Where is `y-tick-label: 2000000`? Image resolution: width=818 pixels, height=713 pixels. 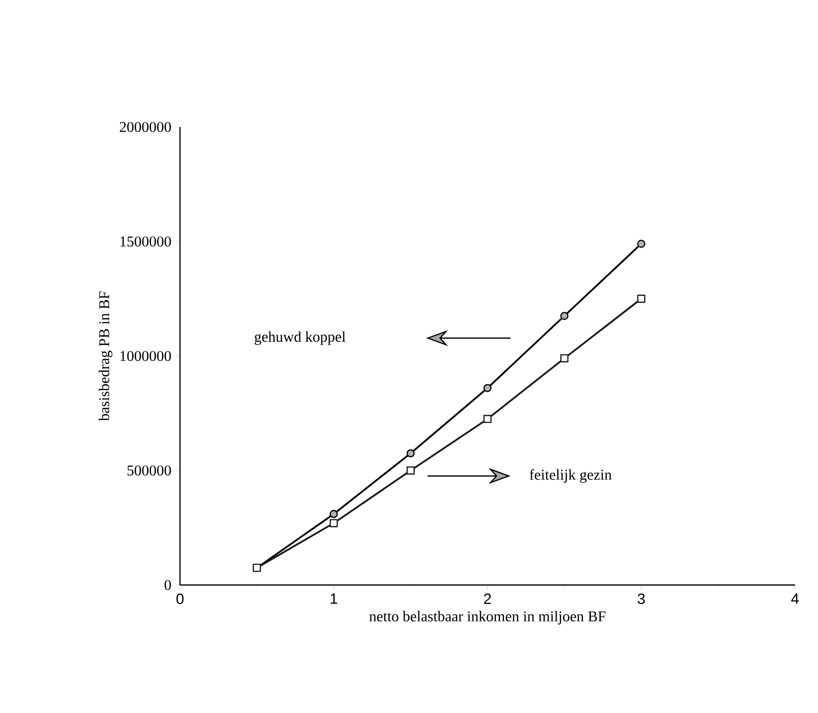
y-tick-label: 2000000 is located at coordinates (145, 127).